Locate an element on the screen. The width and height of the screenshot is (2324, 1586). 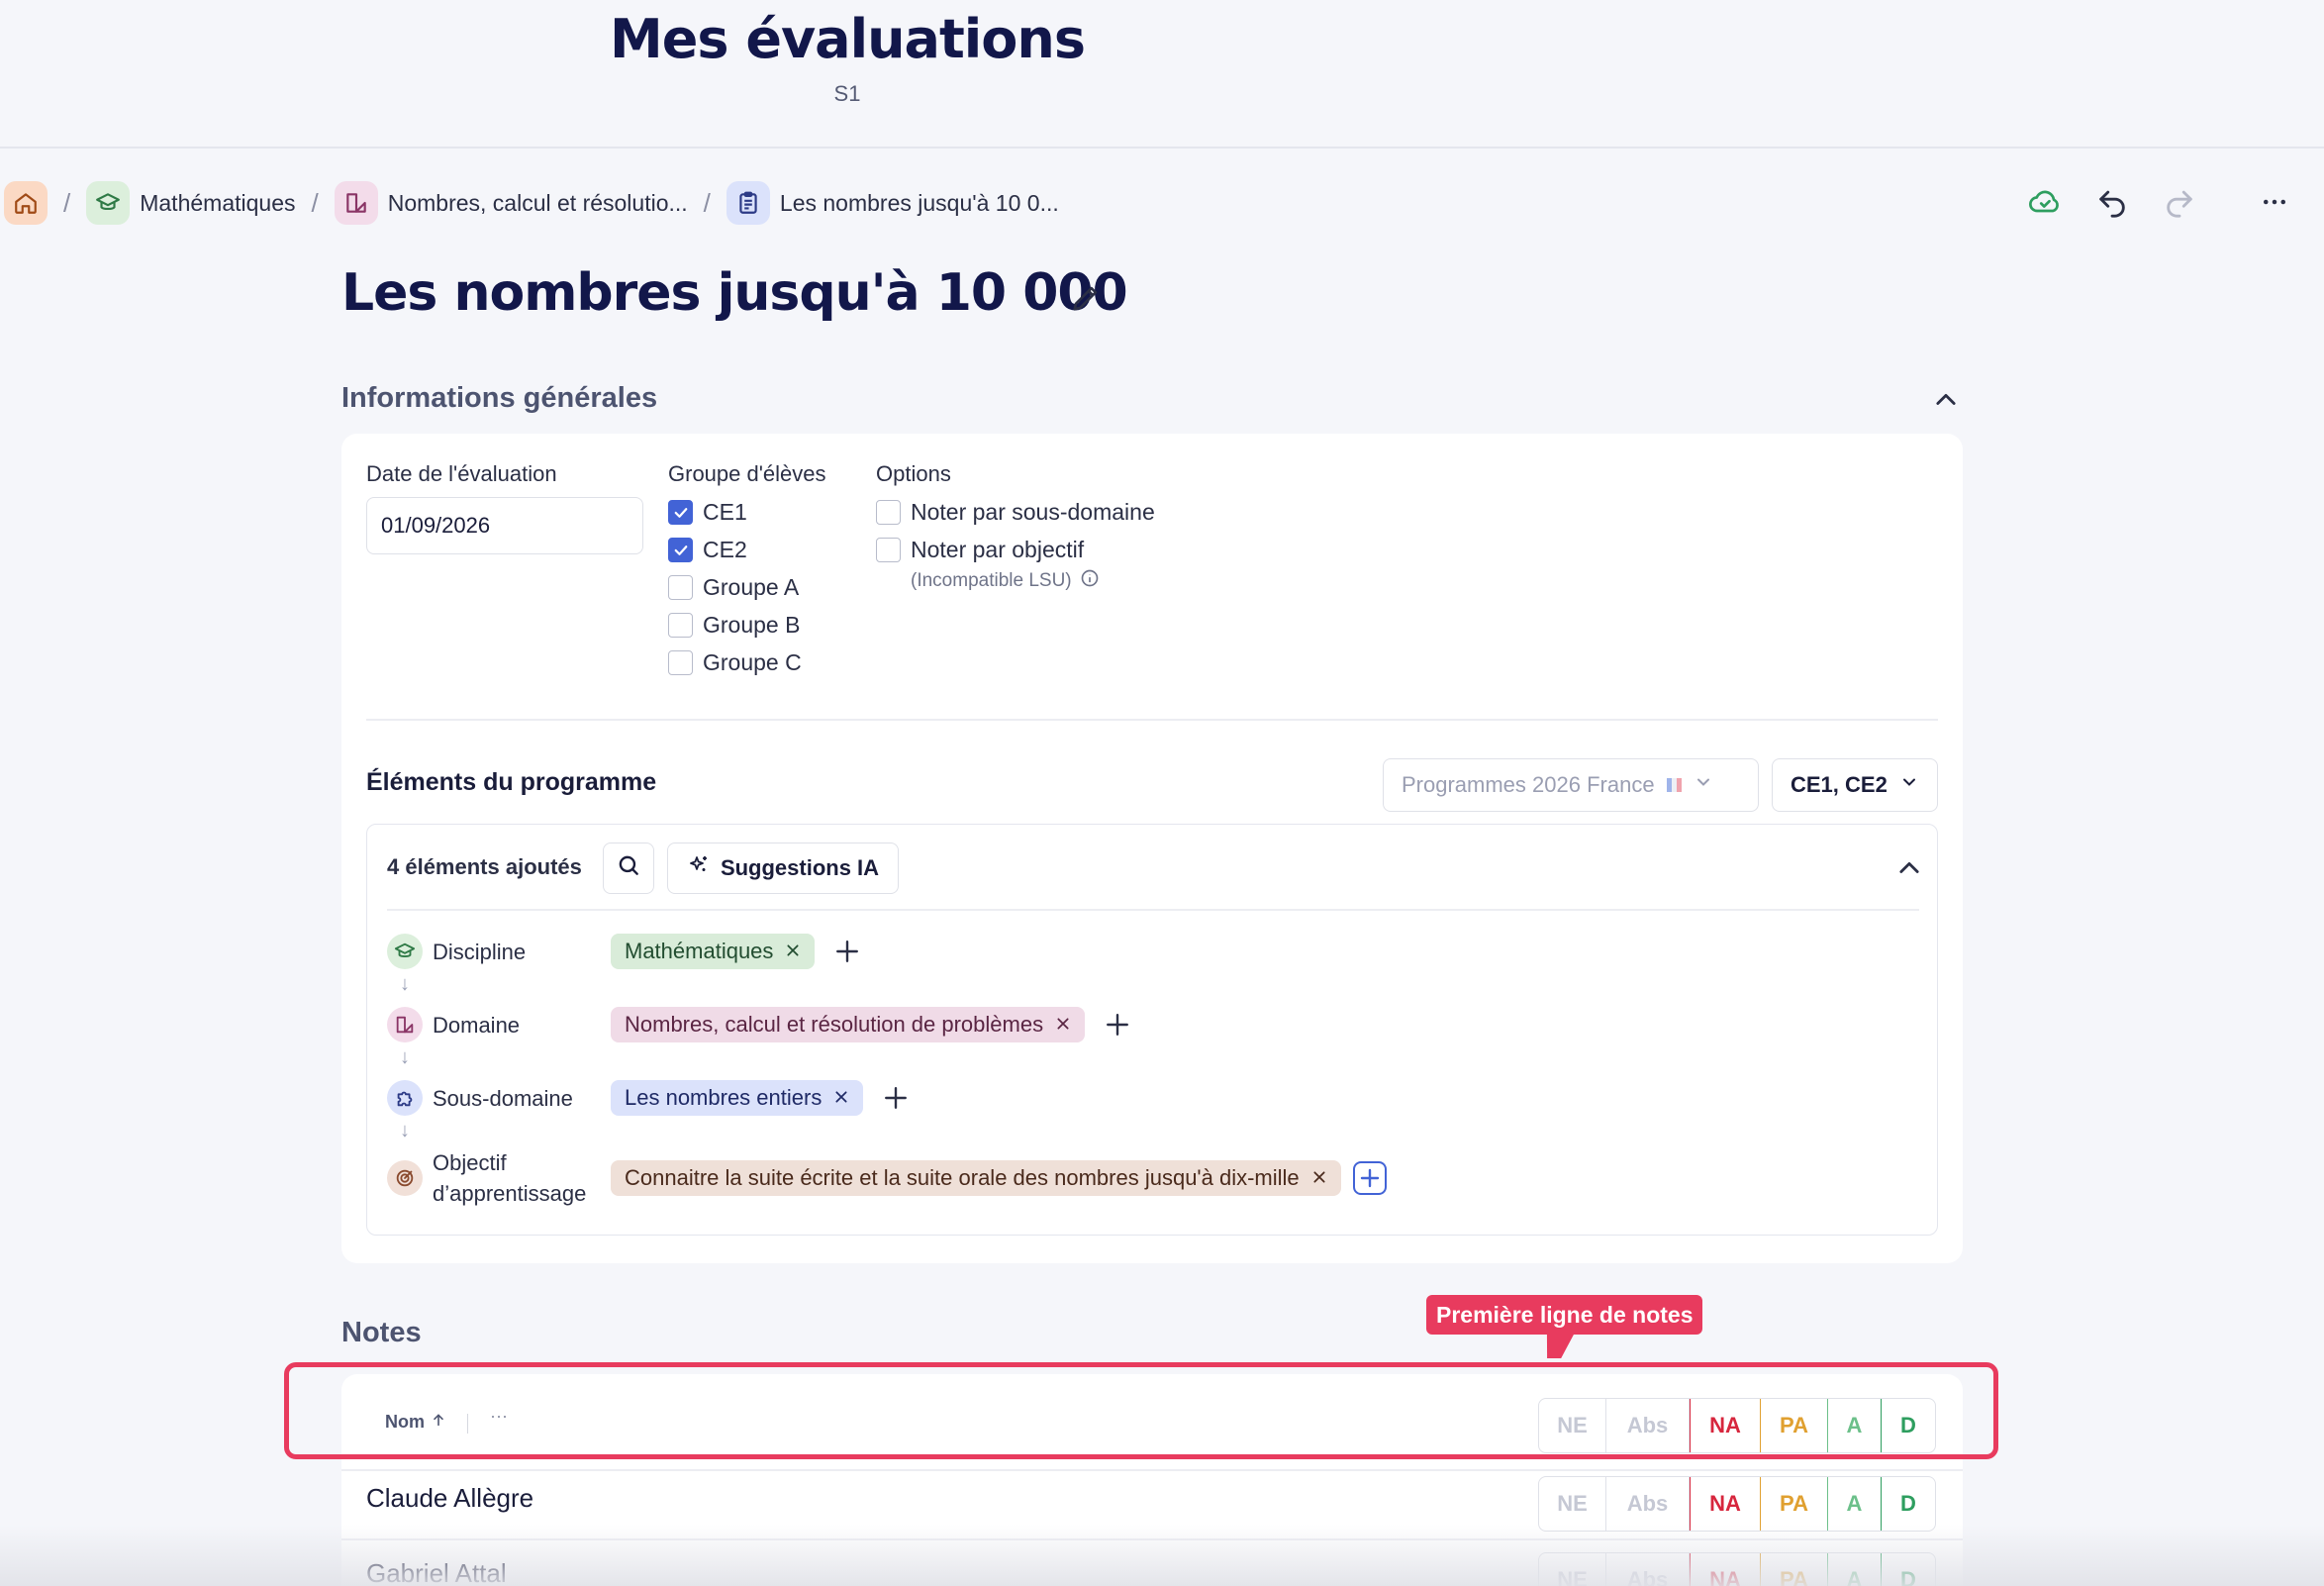
ai-suggestions-button: Suggestions IA is located at coordinates (783, 868).